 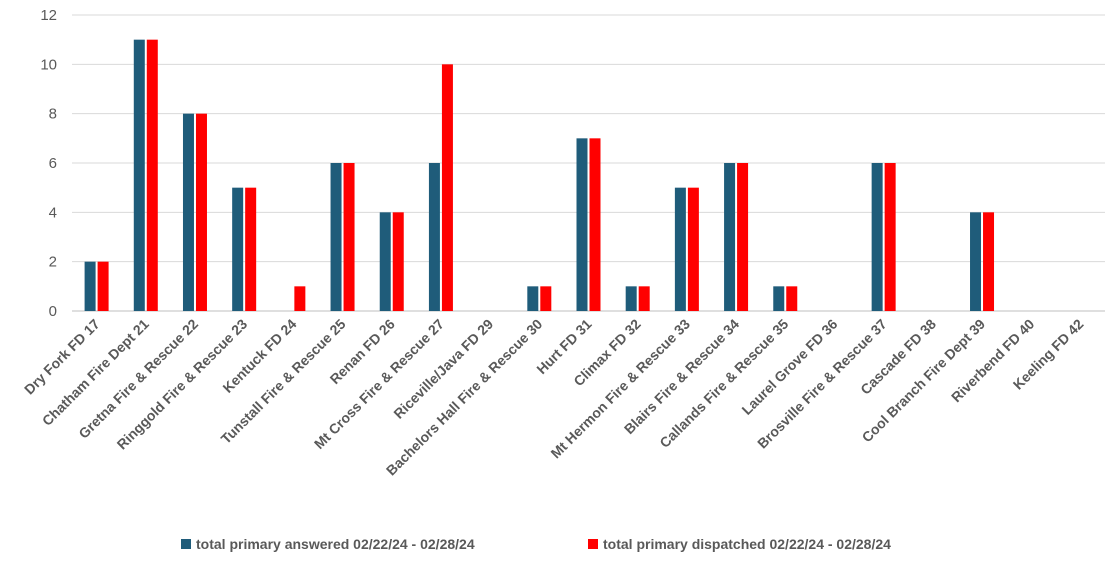 I want to click on x-tick-label: Laurel Grove FD 36, so click(x=789, y=367).